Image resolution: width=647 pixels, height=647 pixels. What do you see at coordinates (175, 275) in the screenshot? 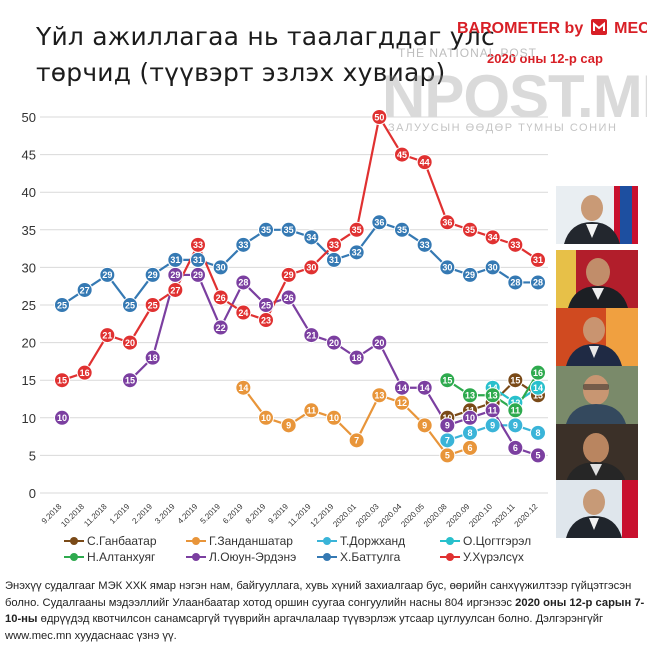
I see `data-label: 29` at bounding box center [175, 275].